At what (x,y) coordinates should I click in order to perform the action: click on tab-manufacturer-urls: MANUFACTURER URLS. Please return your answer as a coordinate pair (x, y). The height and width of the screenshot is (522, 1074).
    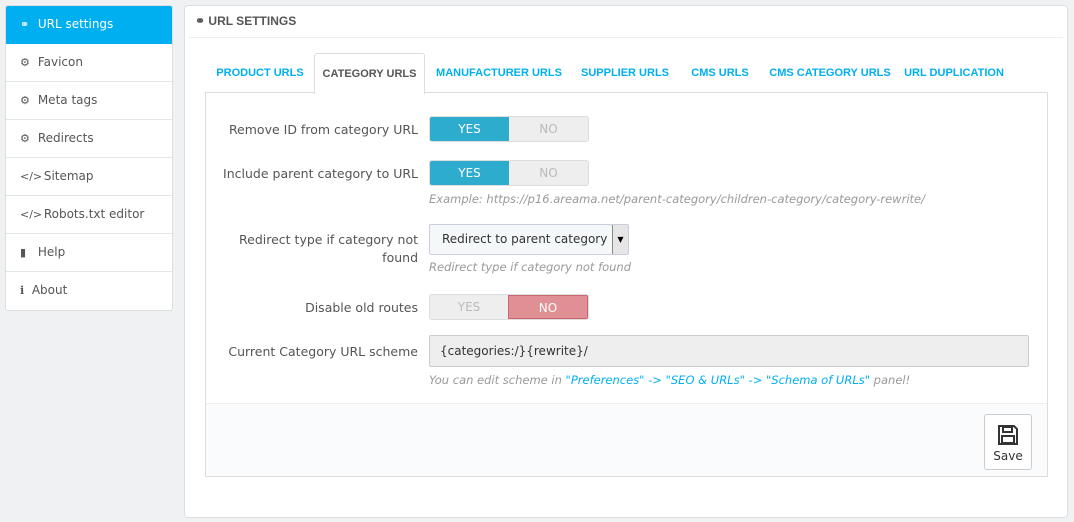
    Looking at the image, I should click on (499, 73).